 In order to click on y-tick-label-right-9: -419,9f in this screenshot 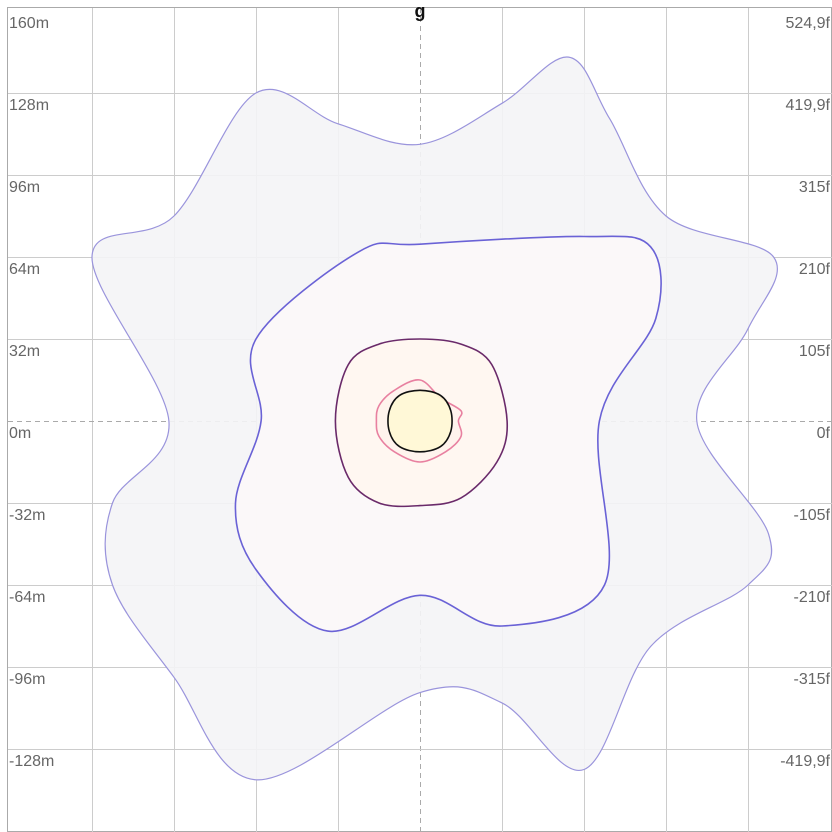, I will do `click(805, 761)`.